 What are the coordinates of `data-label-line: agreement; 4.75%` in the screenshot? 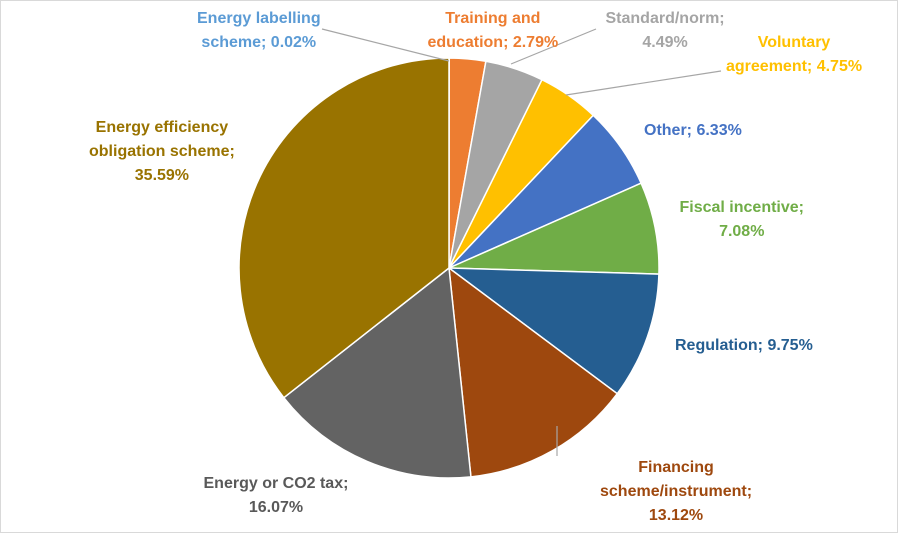 It's located at (794, 66).